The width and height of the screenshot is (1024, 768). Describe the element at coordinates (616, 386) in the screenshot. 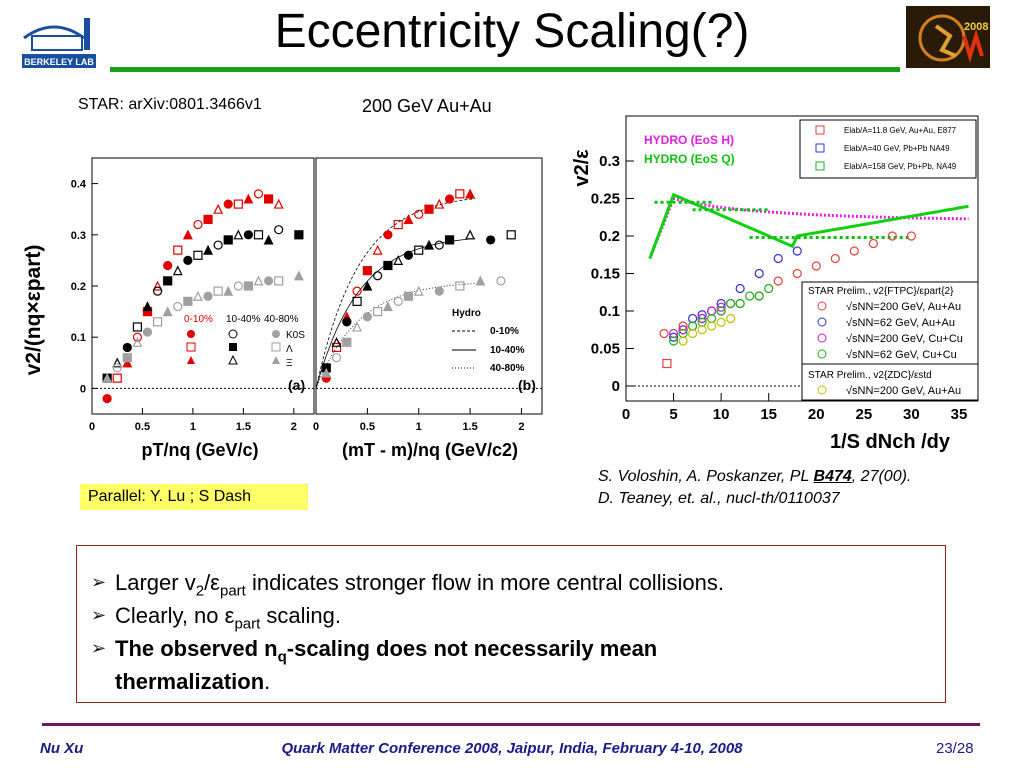

I see `y-tick-label: 0` at that location.